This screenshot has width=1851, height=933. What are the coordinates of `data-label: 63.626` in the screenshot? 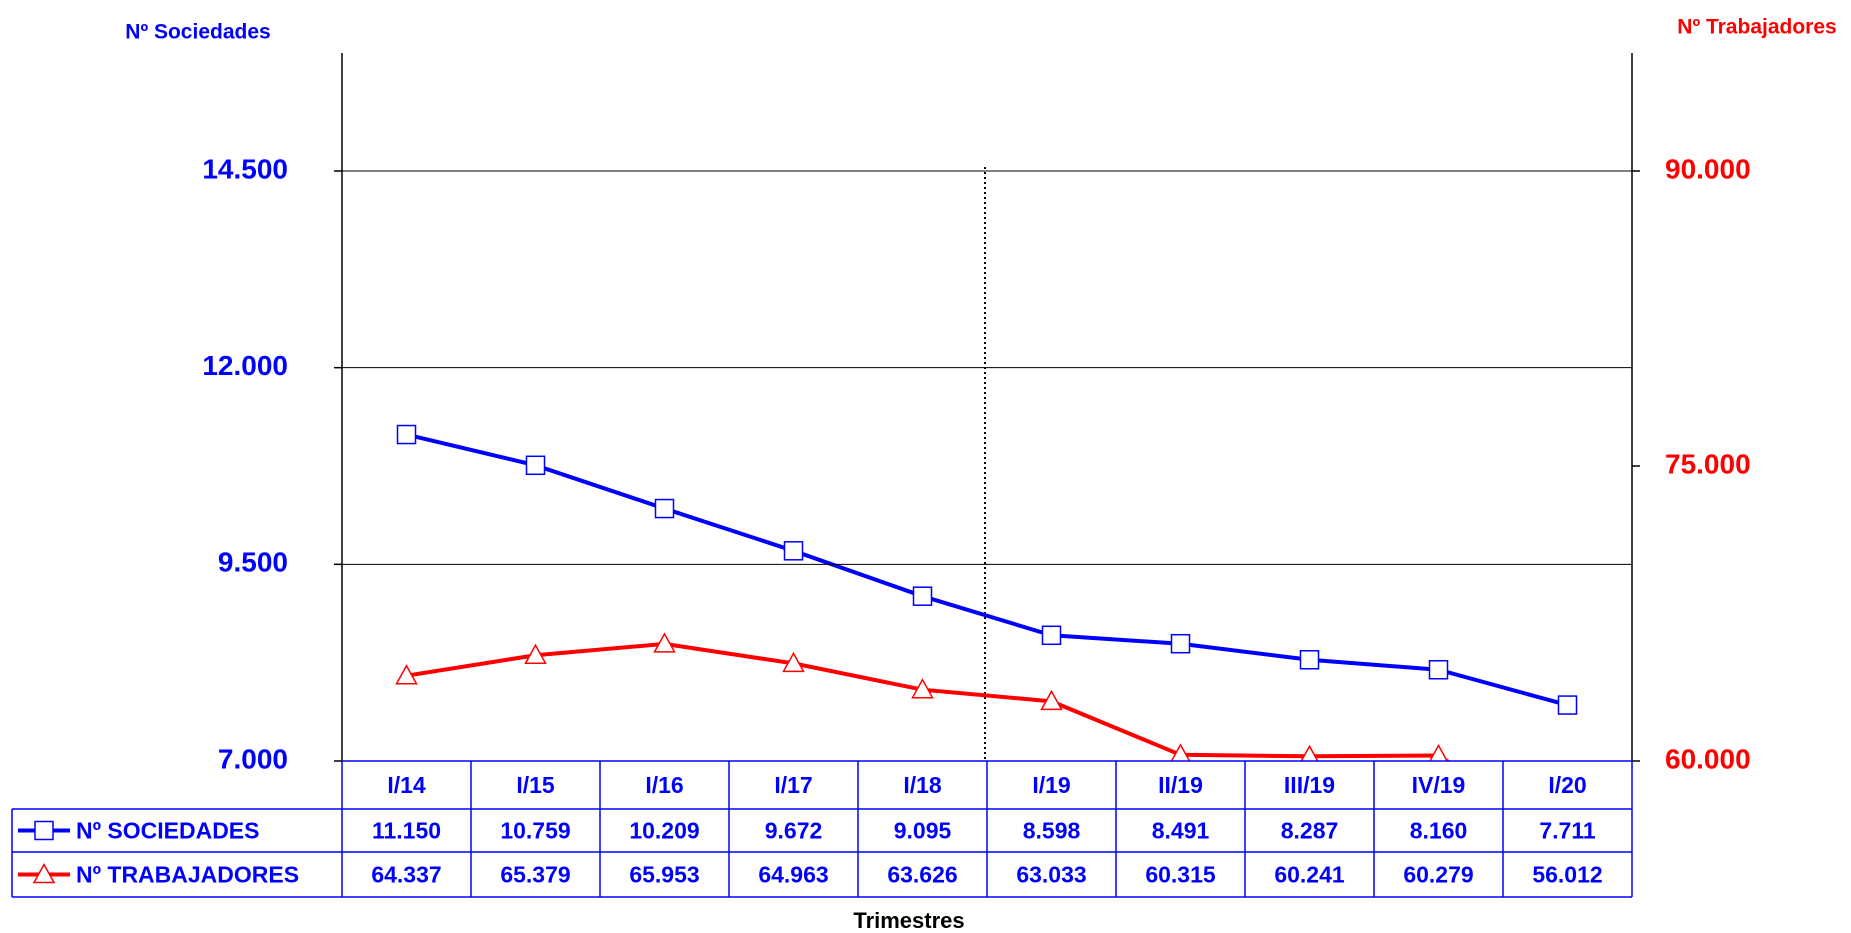 It's located at (922, 875).